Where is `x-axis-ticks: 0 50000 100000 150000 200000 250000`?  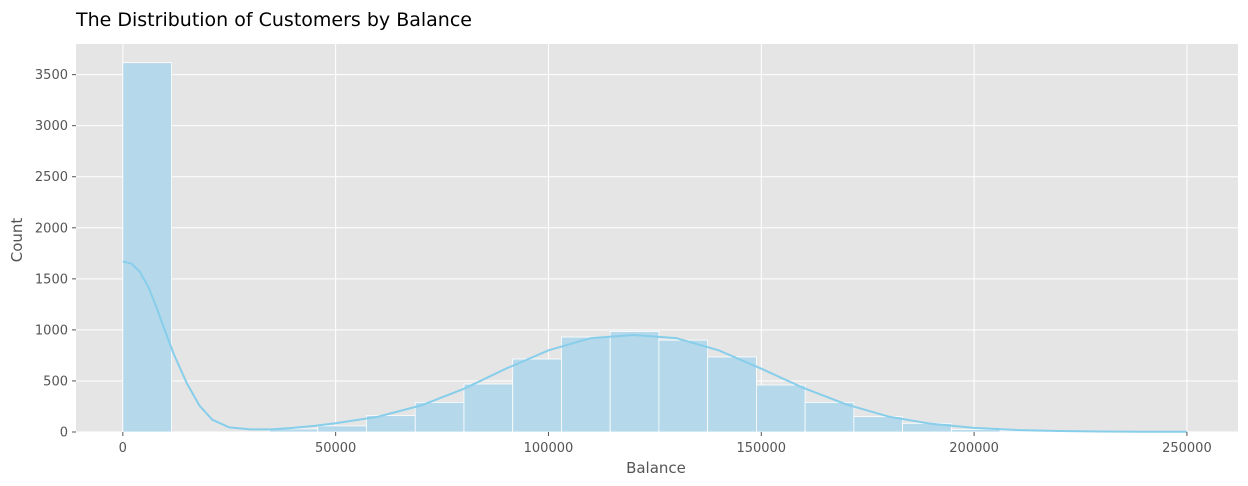
x-axis-ticks: 0 50000 100000 150000 200000 250000 is located at coordinates (665, 444).